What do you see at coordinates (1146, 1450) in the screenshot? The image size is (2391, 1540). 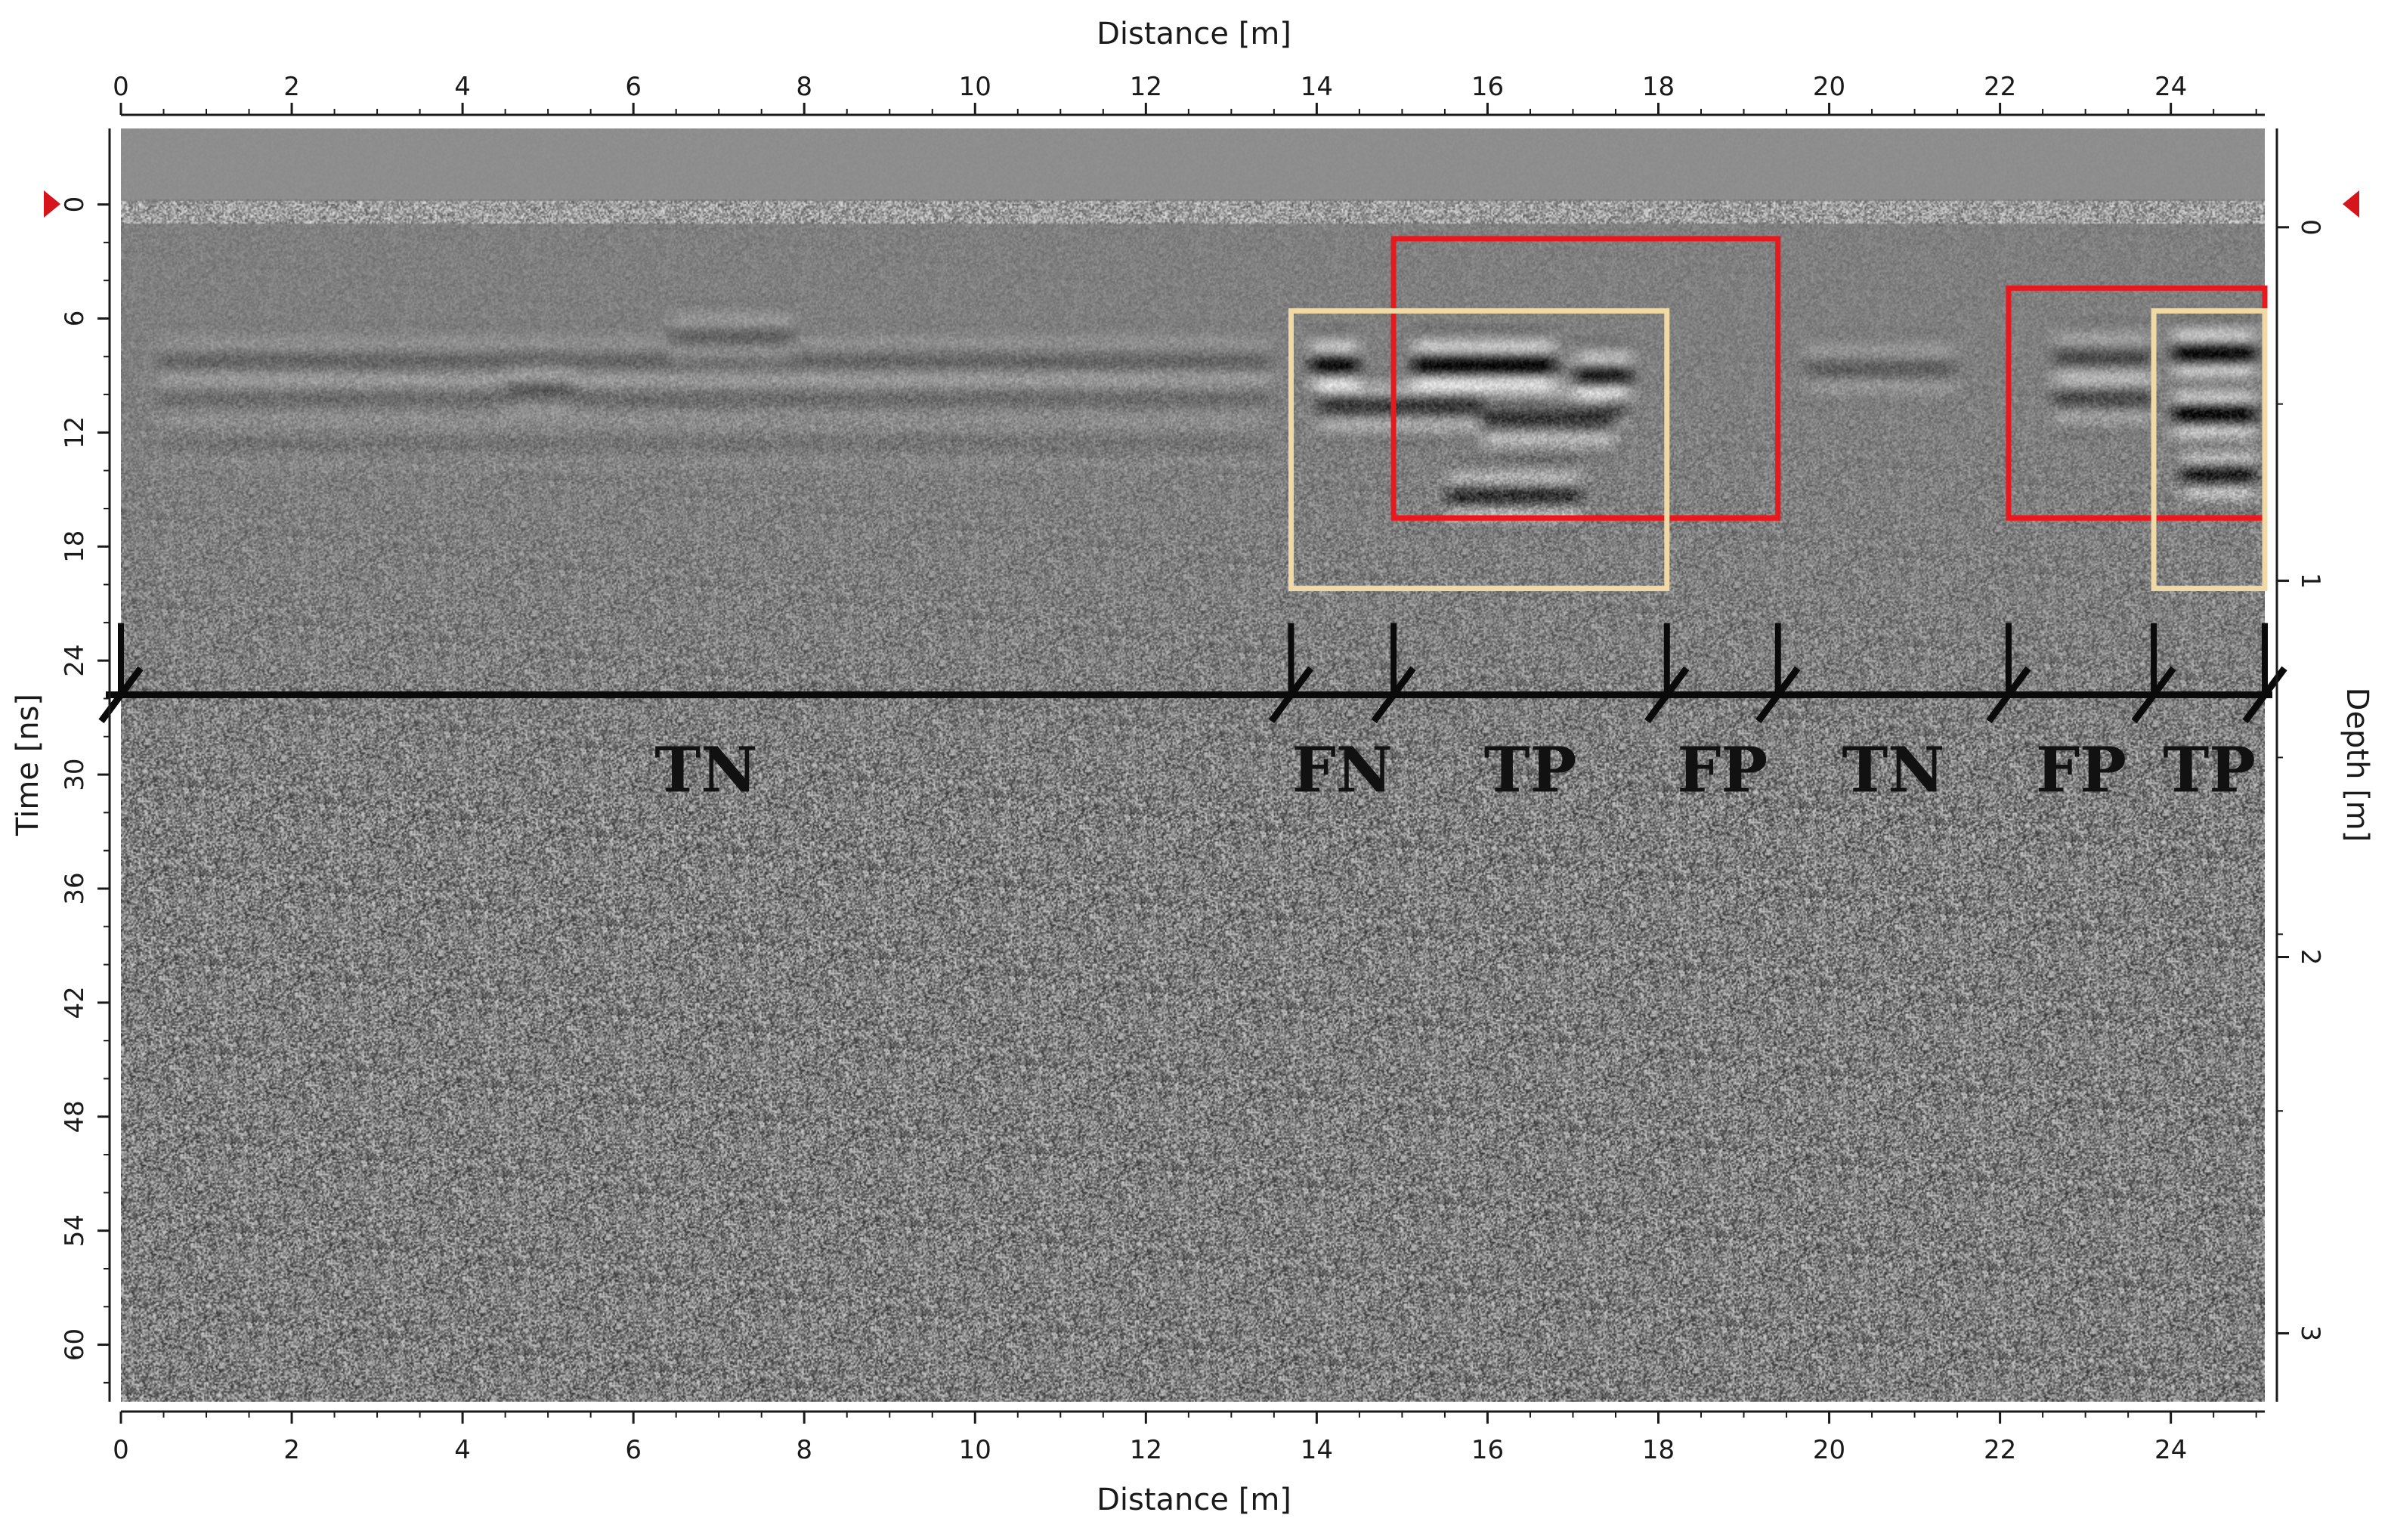 I see `bottom-x-tick-label-6: 12` at bounding box center [1146, 1450].